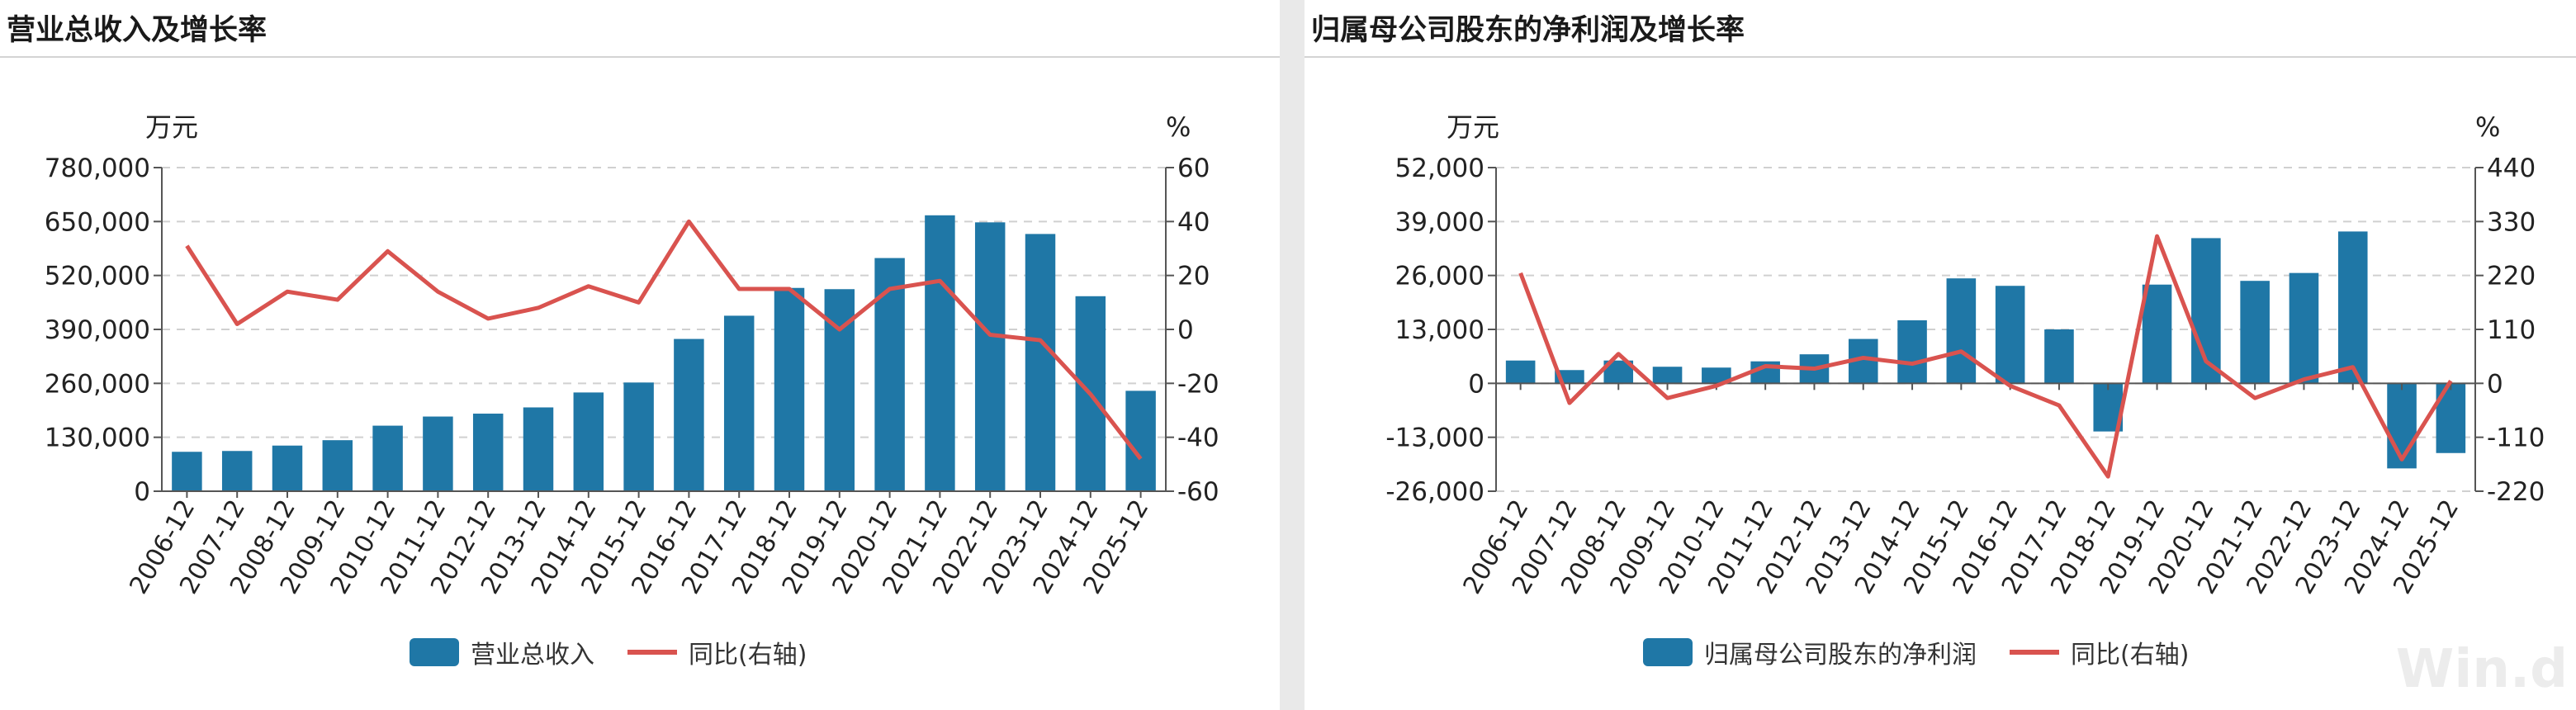 The image size is (2576, 710). Describe the element at coordinates (97, 168) in the screenshot. I see `left-tick-label: 780,000` at that location.